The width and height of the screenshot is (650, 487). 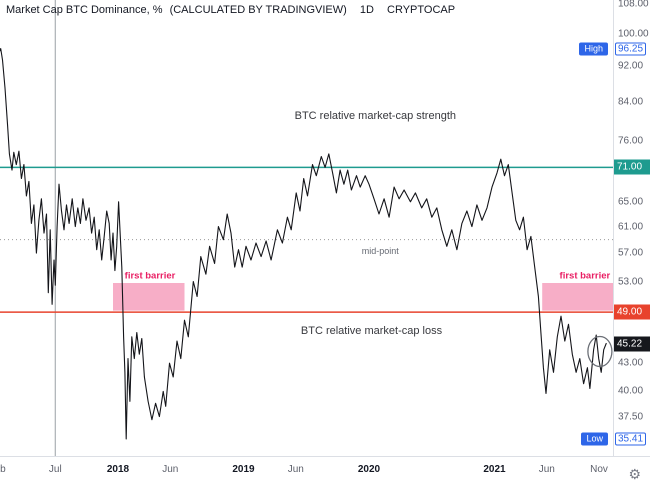 I want to click on axis-corner-cell, so click(x=631, y=471).